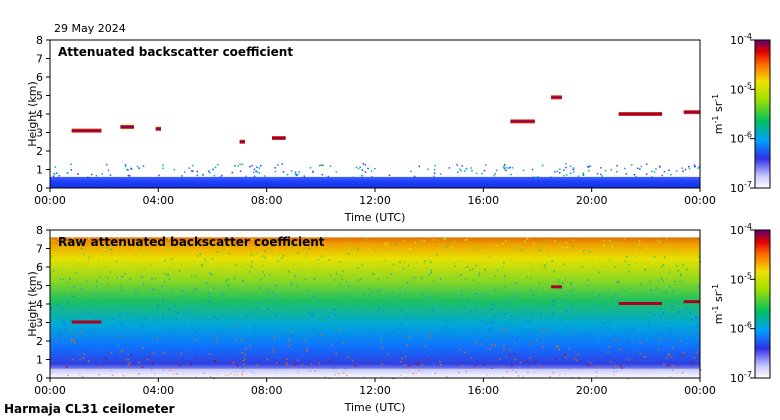 The width and height of the screenshot is (780, 420). I want to click on bottom-colorbar-scale, so click(762, 304).